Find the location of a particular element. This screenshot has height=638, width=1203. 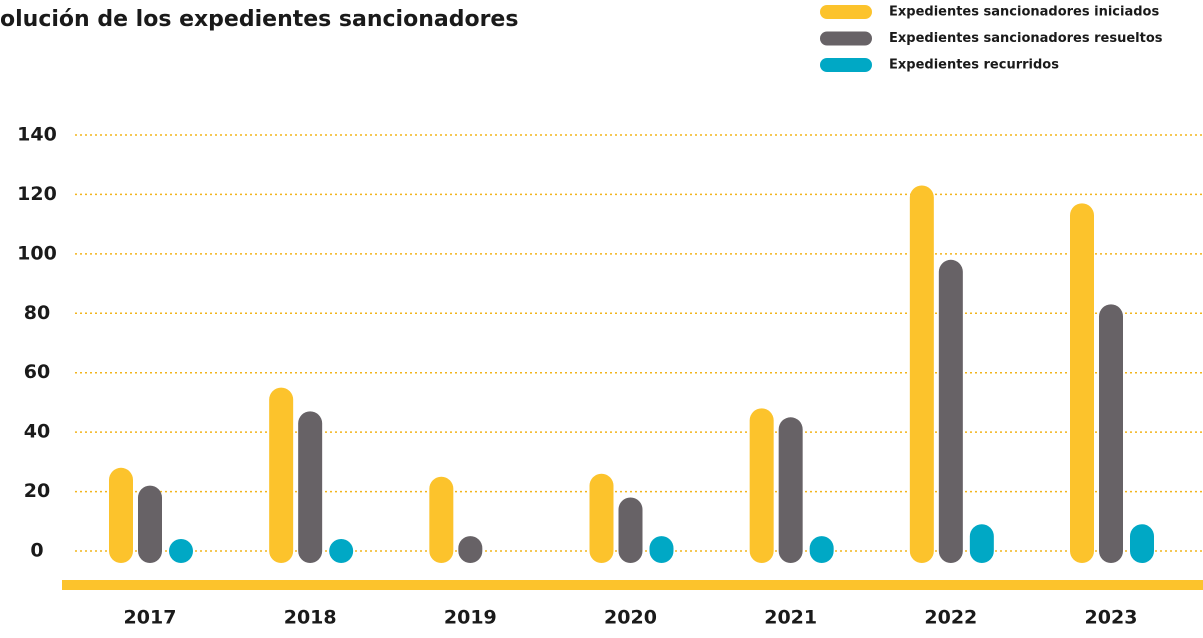

y-tick-label: 120 is located at coordinates (37, 194).